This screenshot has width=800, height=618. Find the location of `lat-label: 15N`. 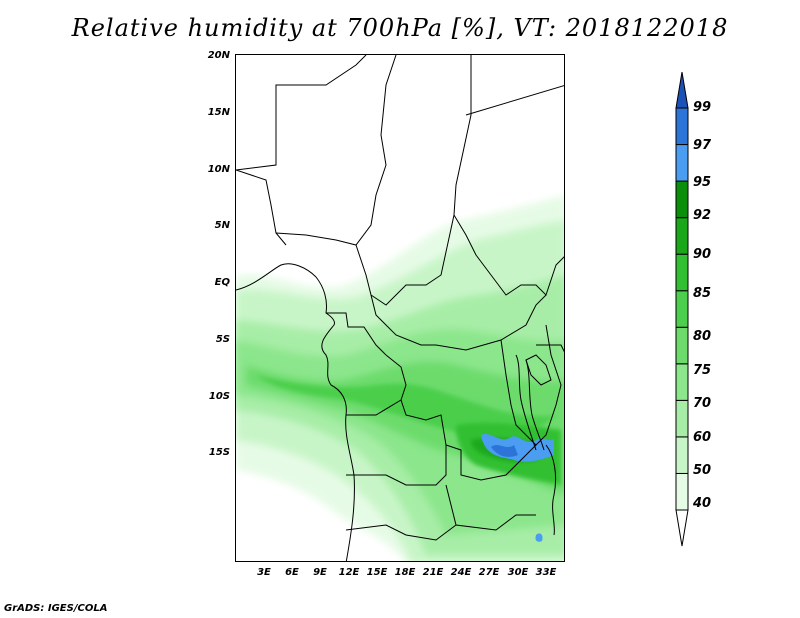

lat-label: 15N is located at coordinates (218, 112).